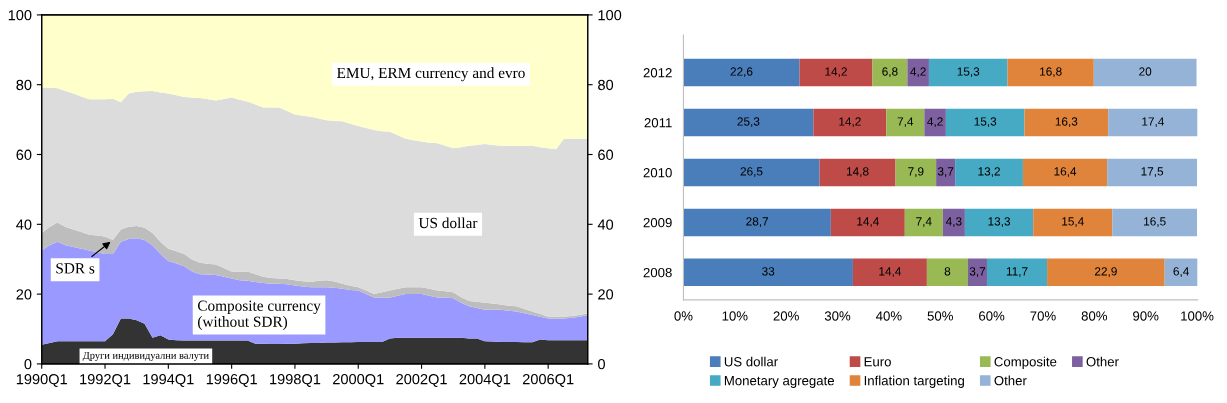 This screenshot has width=1227, height=403. What do you see at coordinates (606, 154) in the screenshot?
I see `y2-tick-label: 60` at bounding box center [606, 154].